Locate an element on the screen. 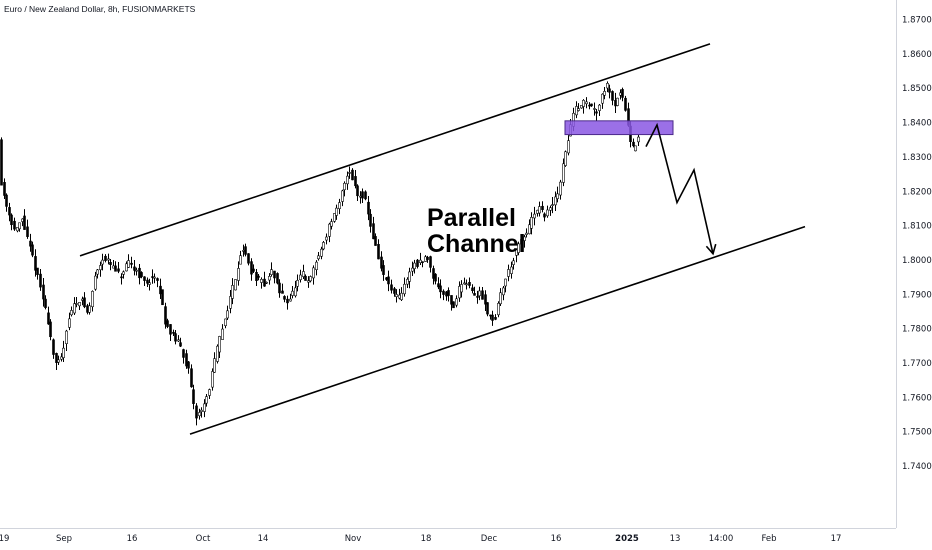  resistance-zone is located at coordinates (619, 128).